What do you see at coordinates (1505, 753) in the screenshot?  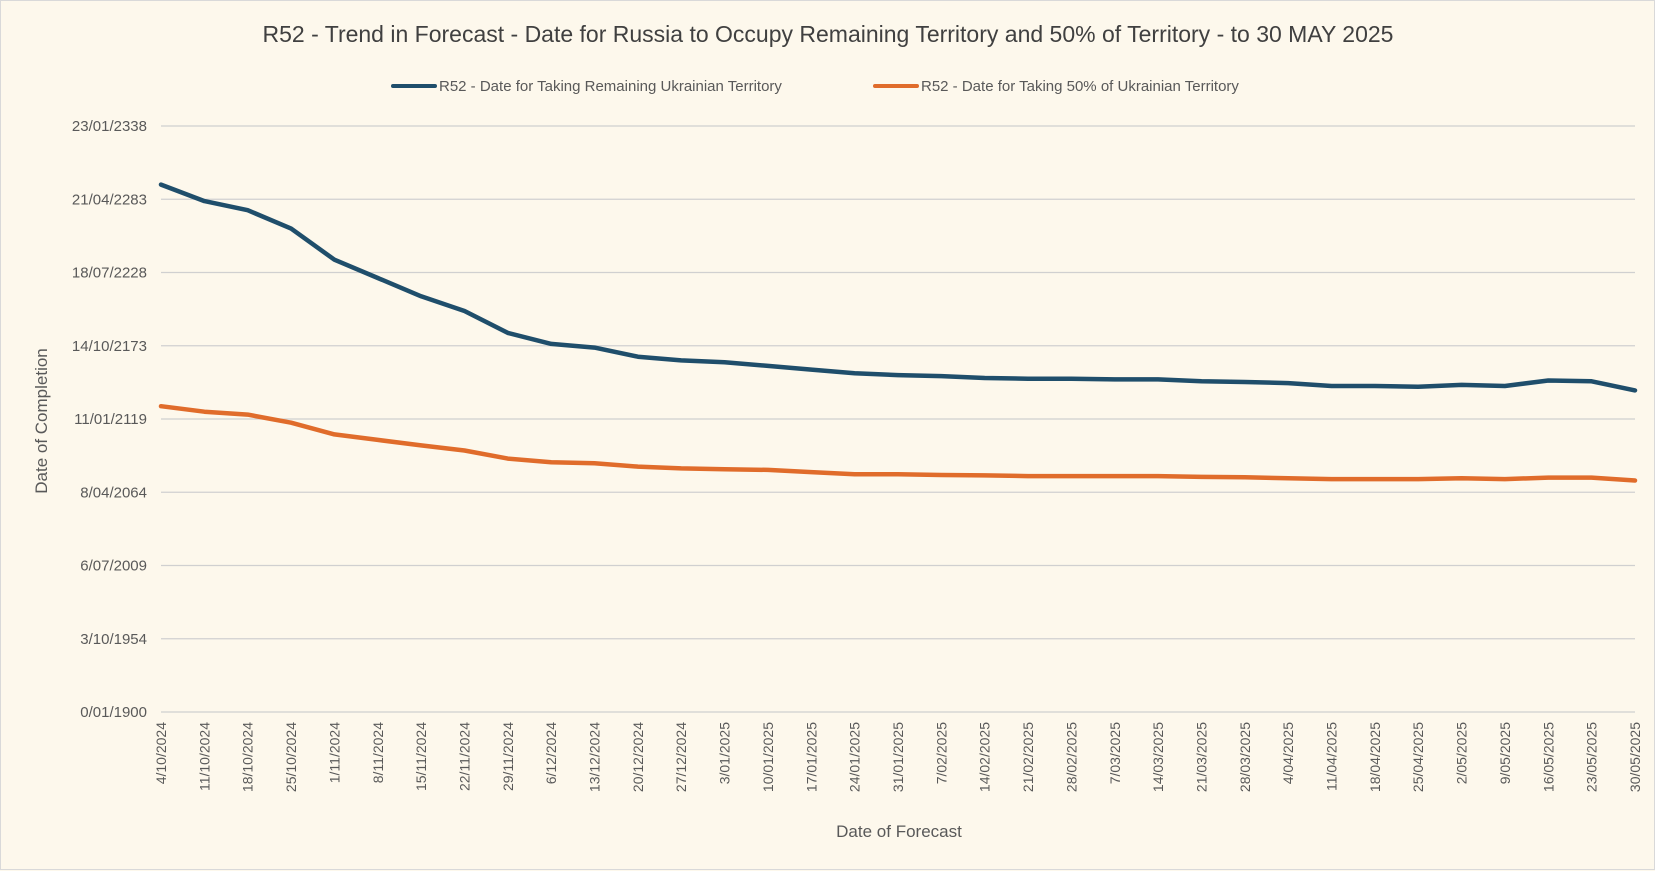 I see `x-tick-label: 9/05/2025` at bounding box center [1505, 753].